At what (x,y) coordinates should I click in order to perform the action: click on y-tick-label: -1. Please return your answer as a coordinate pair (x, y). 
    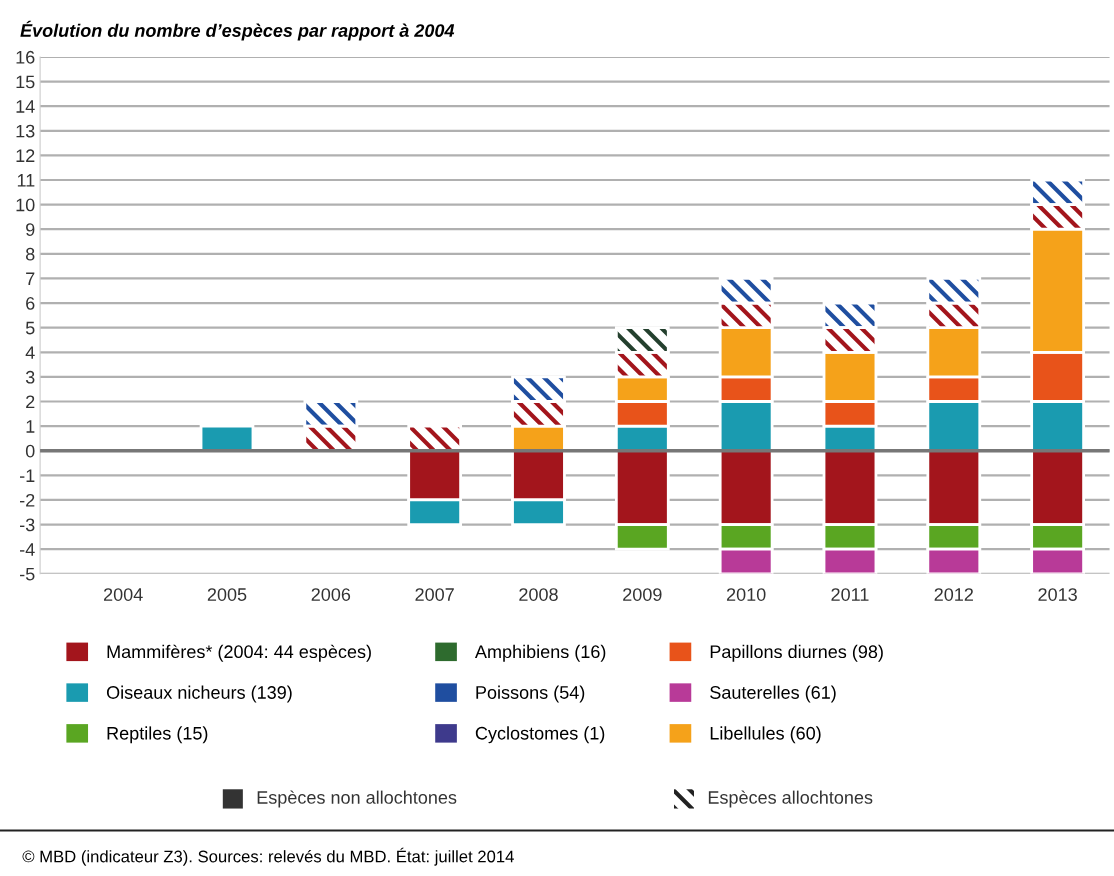
    Looking at the image, I should click on (27, 475).